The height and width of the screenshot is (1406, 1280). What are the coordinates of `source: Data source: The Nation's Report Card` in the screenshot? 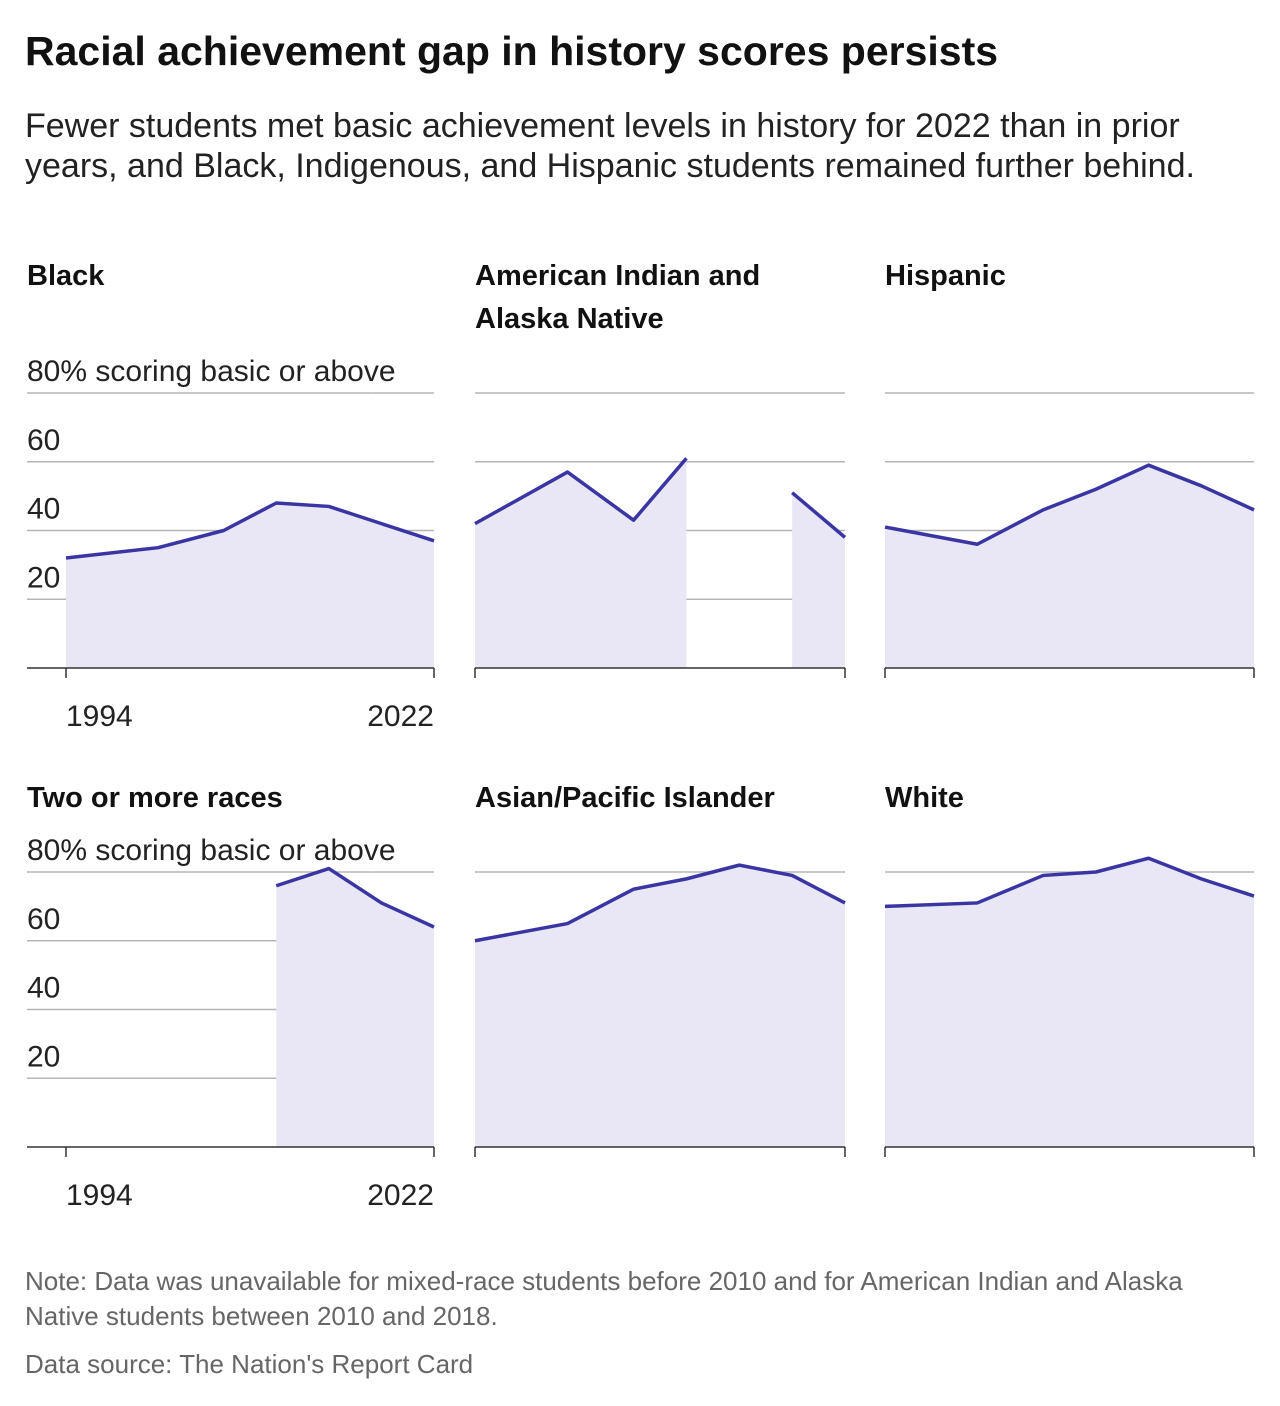 It's located at (249, 1364).